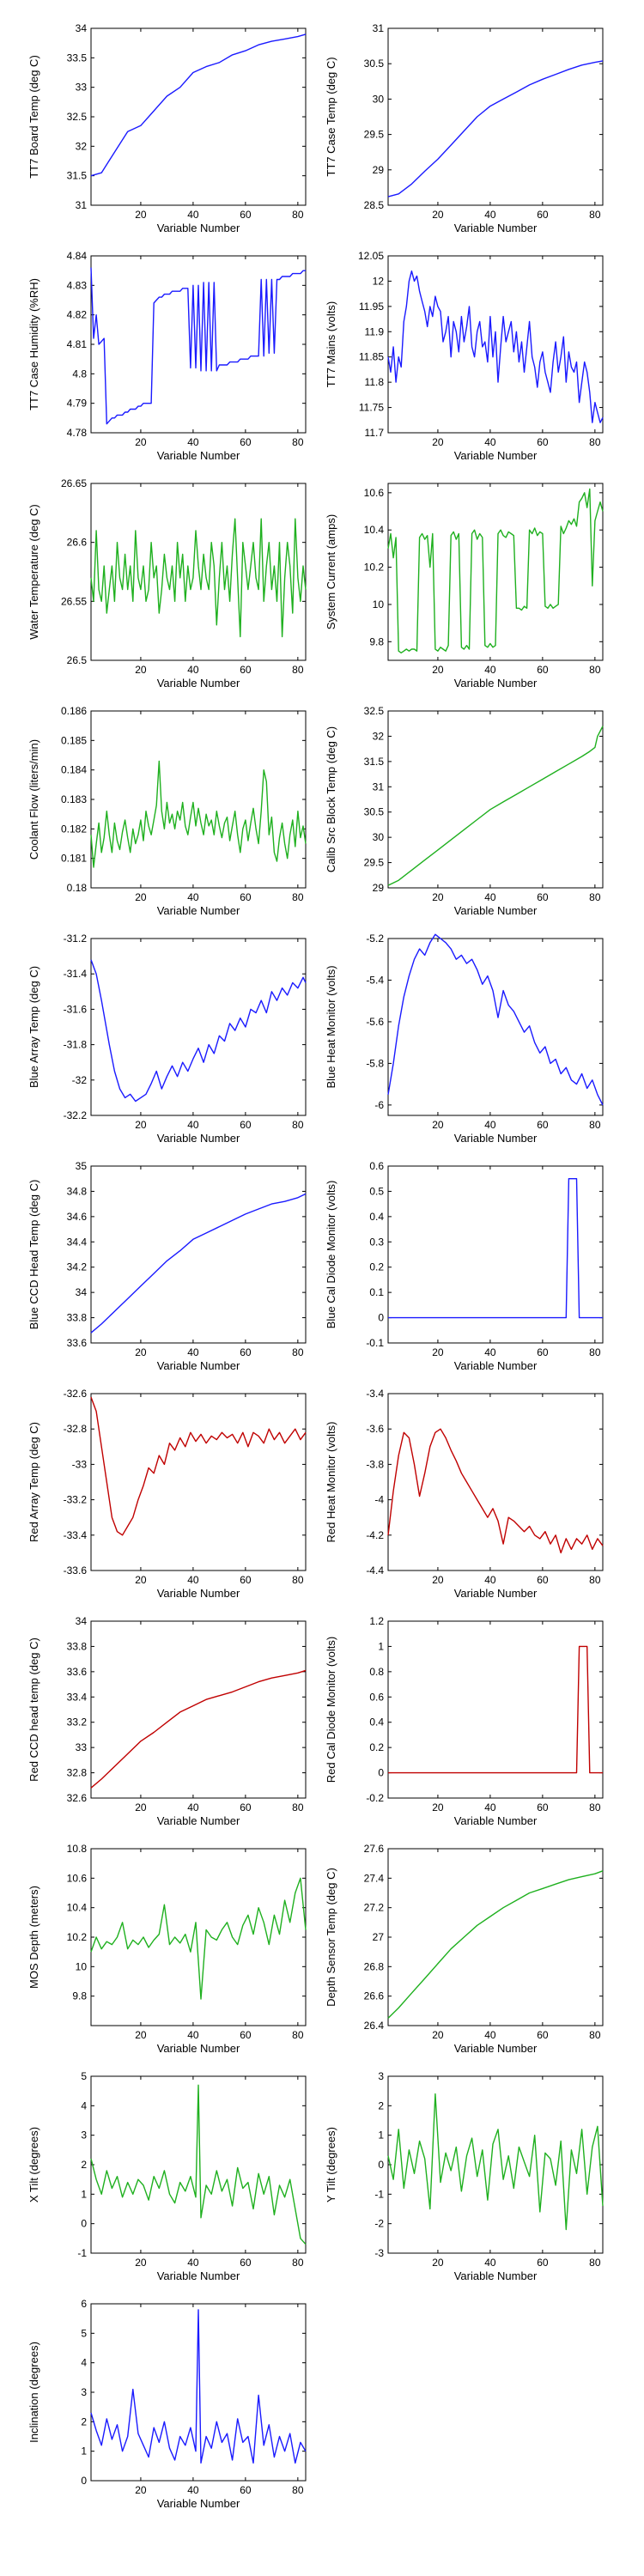  I want to click on y-tick-label: 2, so click(84, 2165).